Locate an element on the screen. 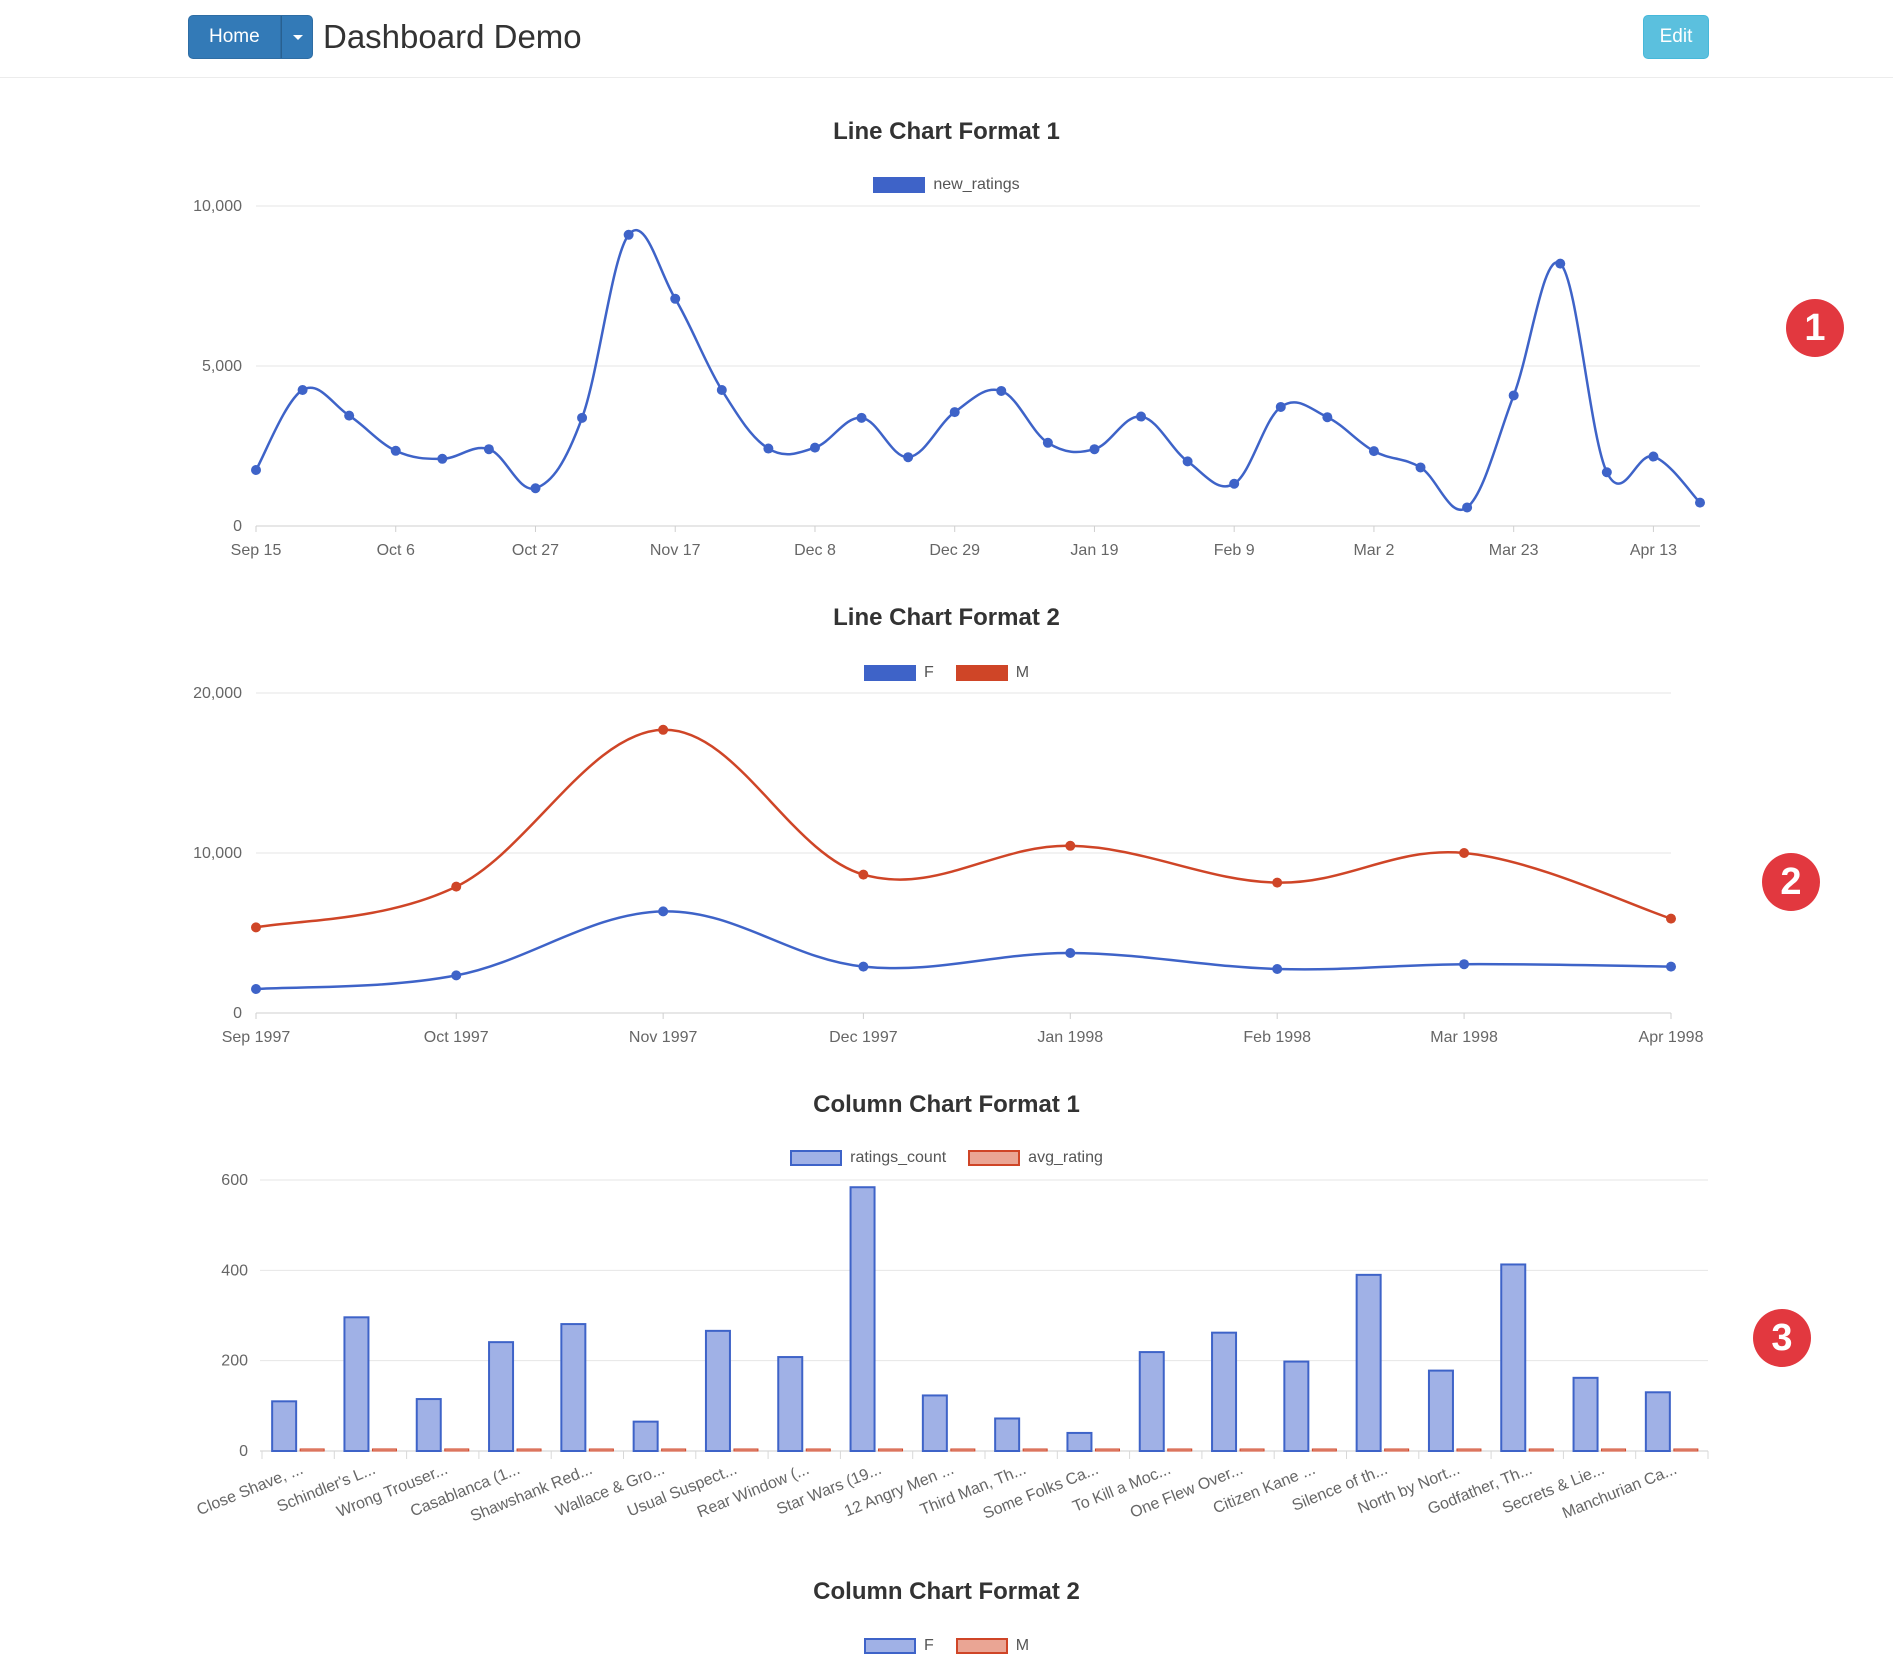  x-tick-label: Nov 1997 is located at coordinates (663, 1037).